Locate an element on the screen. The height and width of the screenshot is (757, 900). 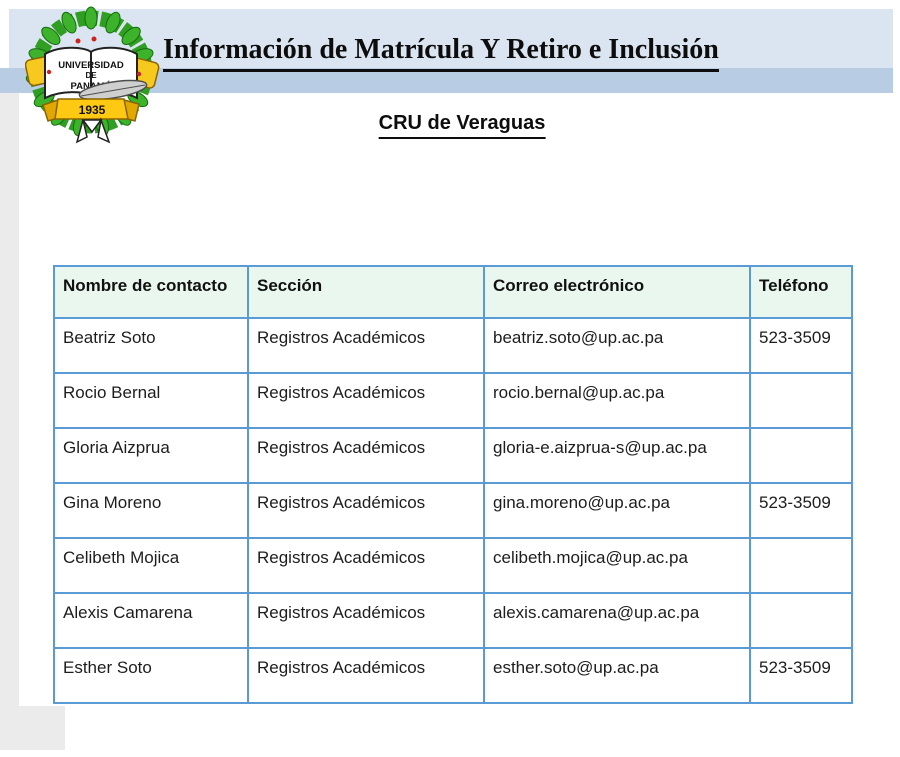
cell-name: Rocio Bernal is located at coordinates (151, 400).